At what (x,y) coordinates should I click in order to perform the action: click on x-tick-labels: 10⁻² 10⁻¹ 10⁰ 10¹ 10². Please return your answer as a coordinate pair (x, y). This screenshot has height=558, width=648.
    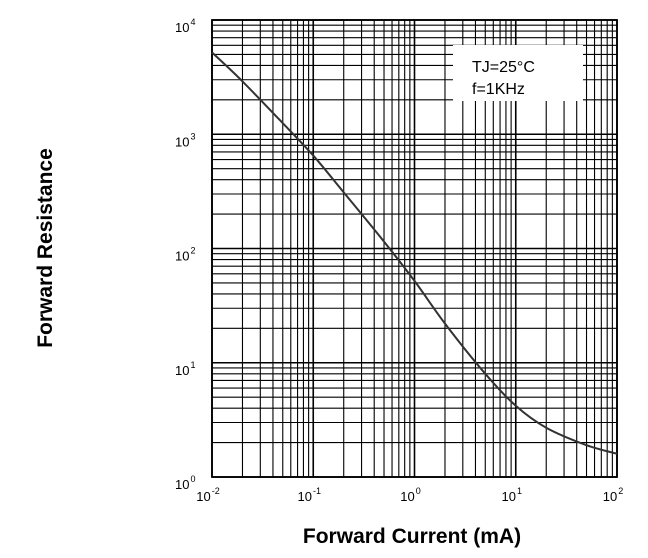
    Looking at the image, I should click on (409, 495).